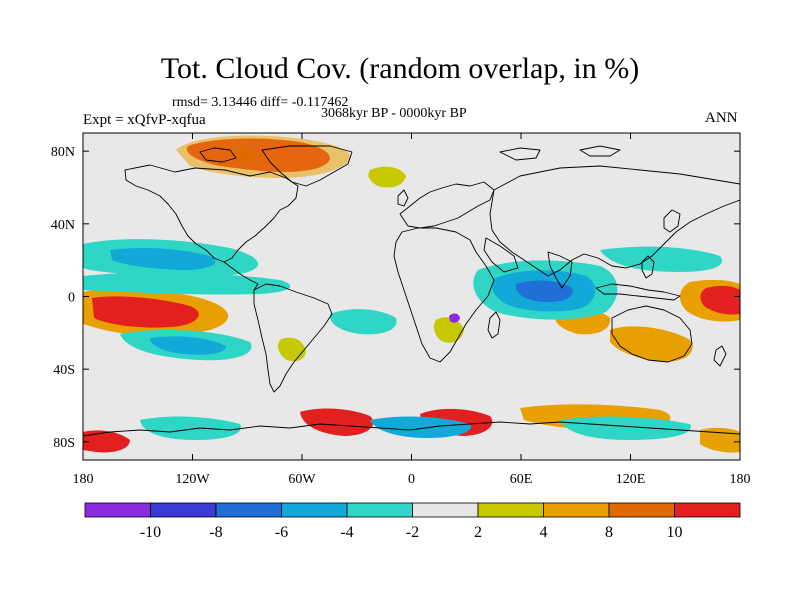  I want to click on coastline-japan, so click(672, 221).